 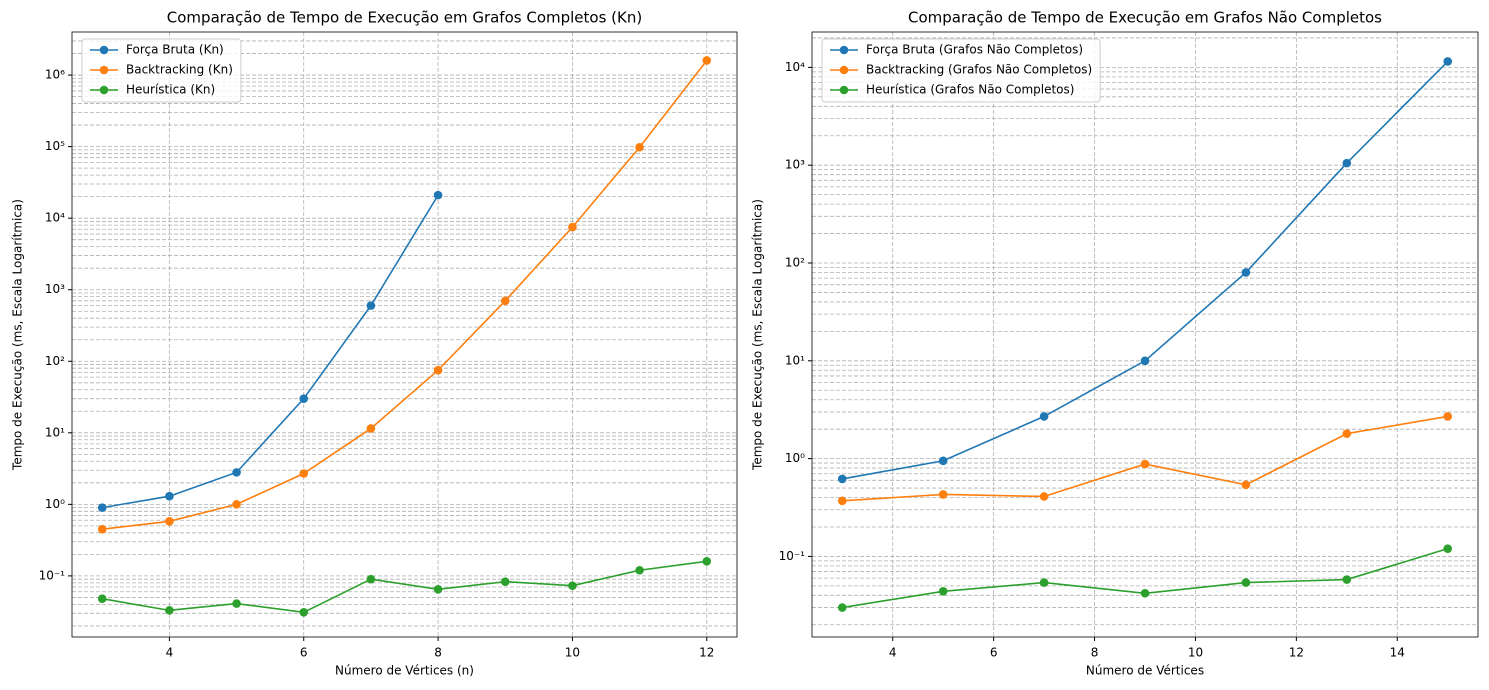 I want to click on legend-label: Backtracking (Kn), so click(x=179, y=70).